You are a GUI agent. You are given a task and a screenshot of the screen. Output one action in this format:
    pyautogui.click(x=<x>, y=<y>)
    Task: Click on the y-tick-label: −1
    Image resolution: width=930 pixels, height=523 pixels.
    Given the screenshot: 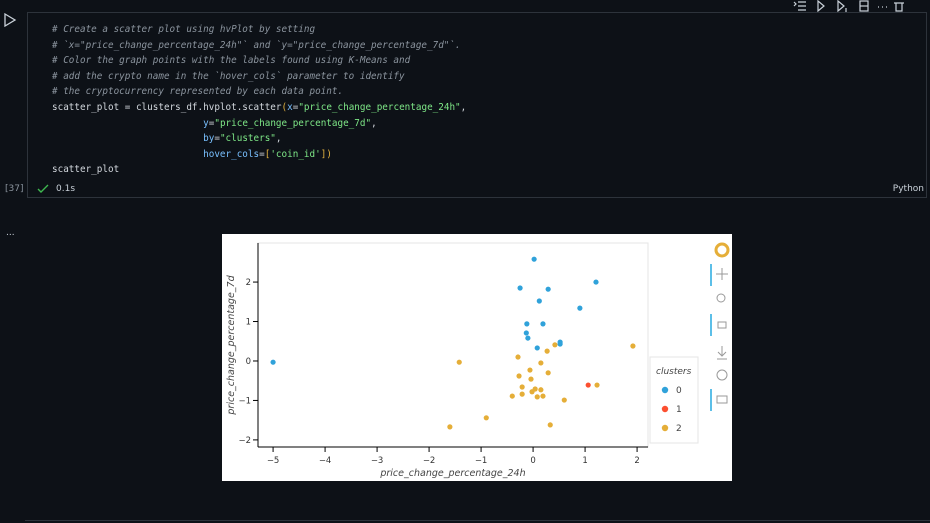 What is the action you would take?
    pyautogui.click(x=244, y=401)
    